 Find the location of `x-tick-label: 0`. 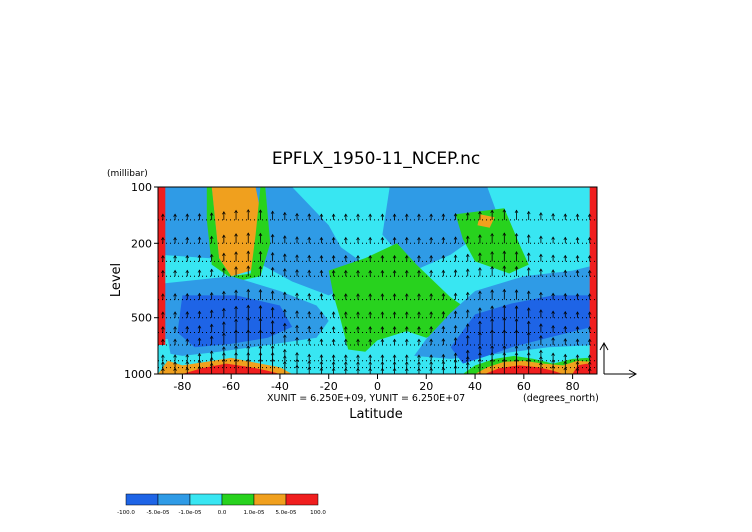

x-tick-label: 0 is located at coordinates (377, 386).